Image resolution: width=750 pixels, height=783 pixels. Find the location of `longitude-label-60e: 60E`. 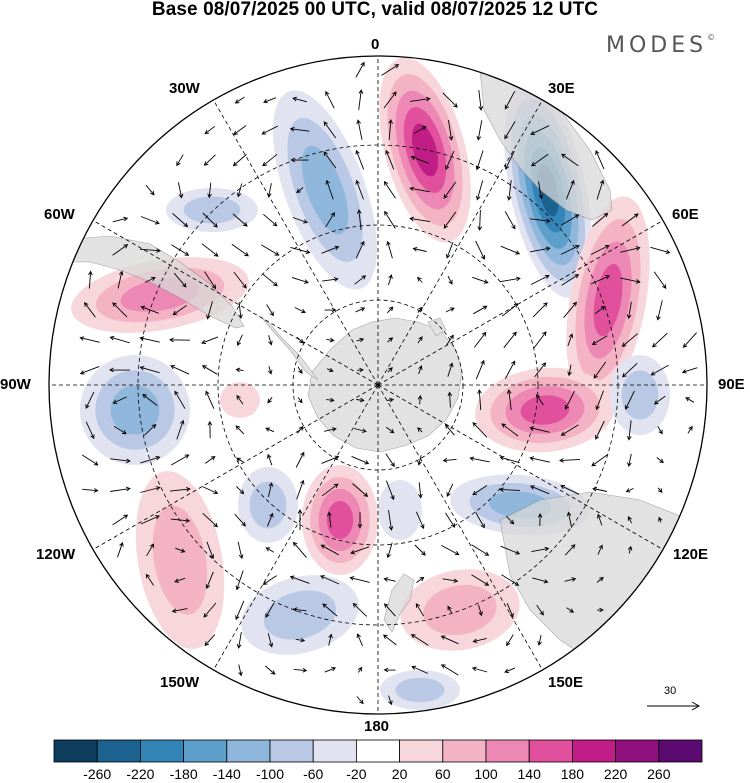

longitude-label-60e: 60E is located at coordinates (685, 214).